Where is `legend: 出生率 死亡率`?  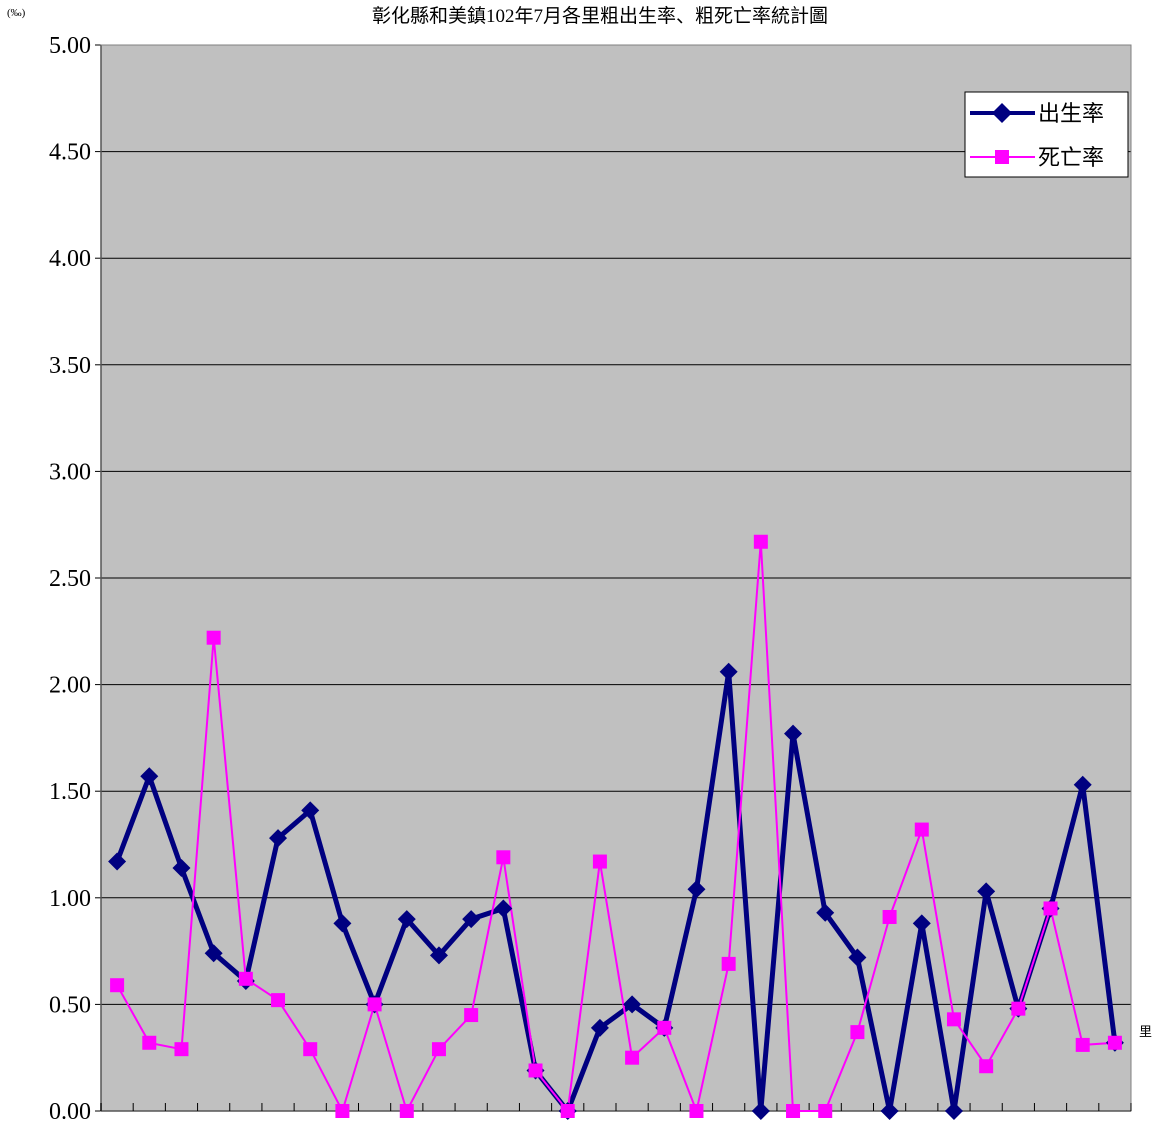
legend: 出生率 死亡率 is located at coordinates (1046, 134).